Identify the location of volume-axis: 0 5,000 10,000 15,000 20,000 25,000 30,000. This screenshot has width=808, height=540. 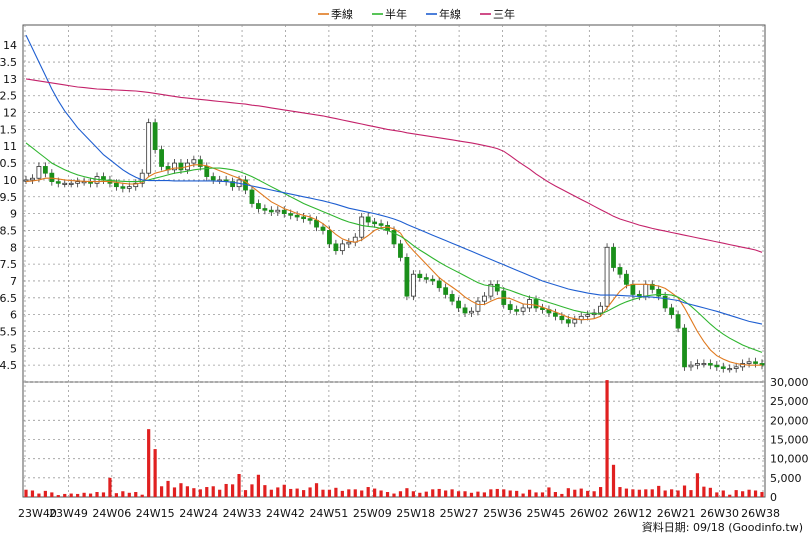
(789, 440).